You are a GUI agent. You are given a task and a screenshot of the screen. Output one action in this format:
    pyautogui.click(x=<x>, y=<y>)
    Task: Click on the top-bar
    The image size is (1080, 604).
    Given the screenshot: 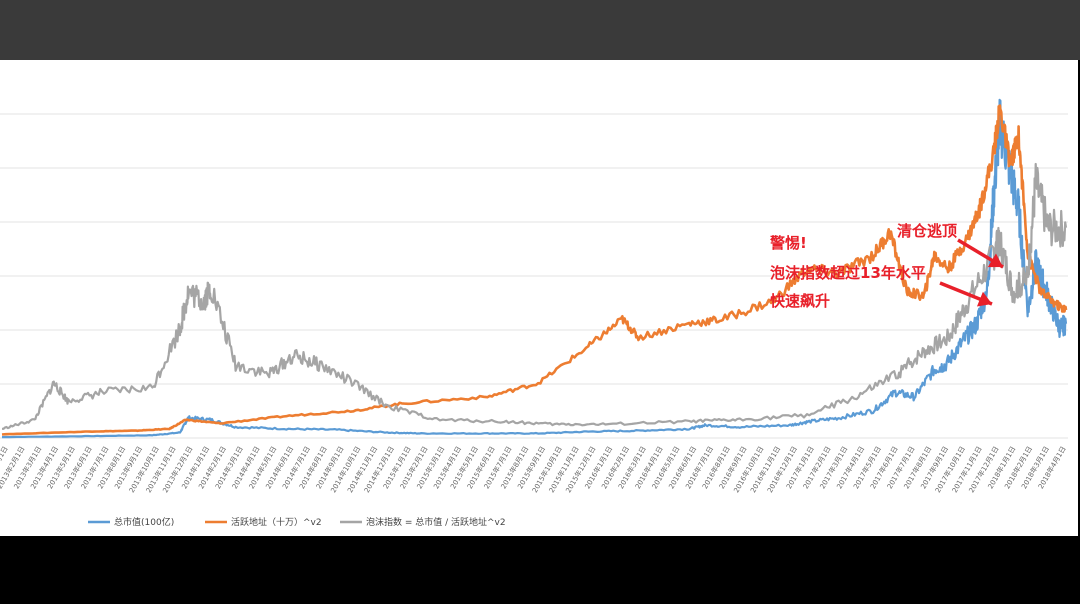 What is the action you would take?
    pyautogui.click(x=540, y=30)
    